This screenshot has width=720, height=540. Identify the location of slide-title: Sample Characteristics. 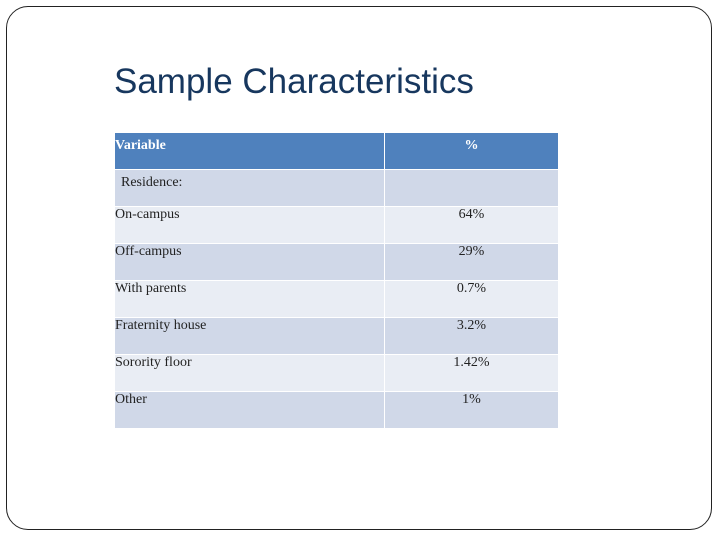
(294, 81).